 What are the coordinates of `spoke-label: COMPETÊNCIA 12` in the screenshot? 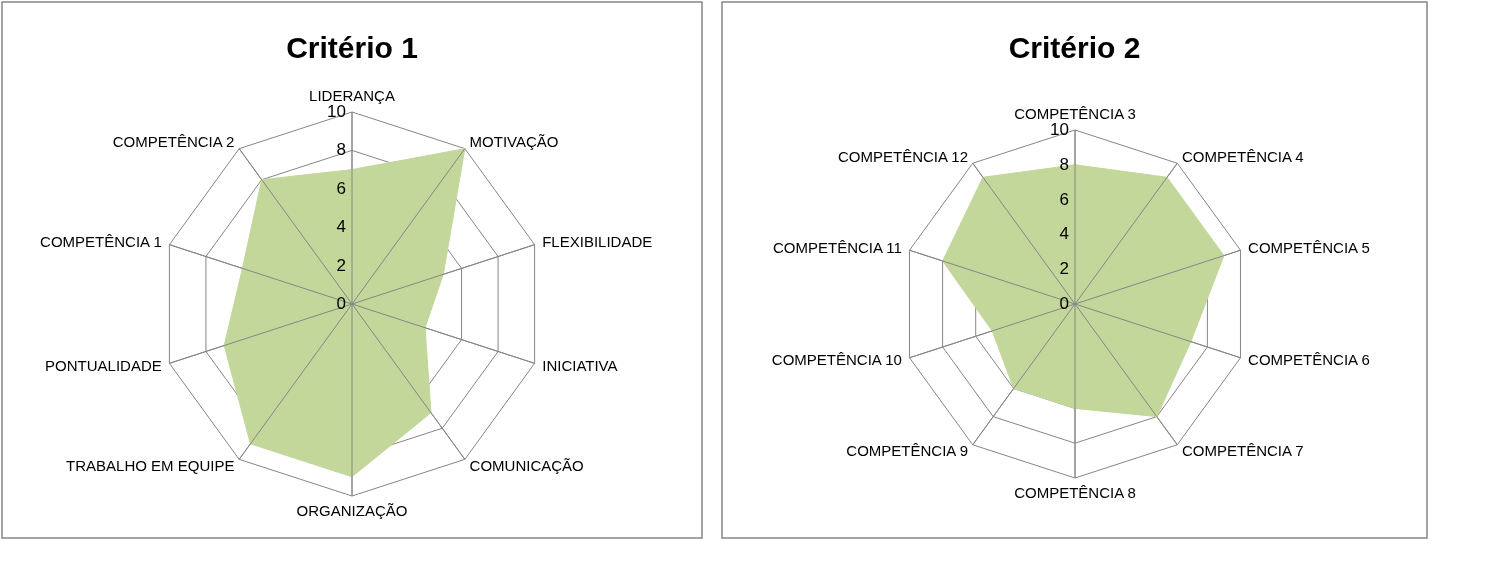 It's located at (903, 156).